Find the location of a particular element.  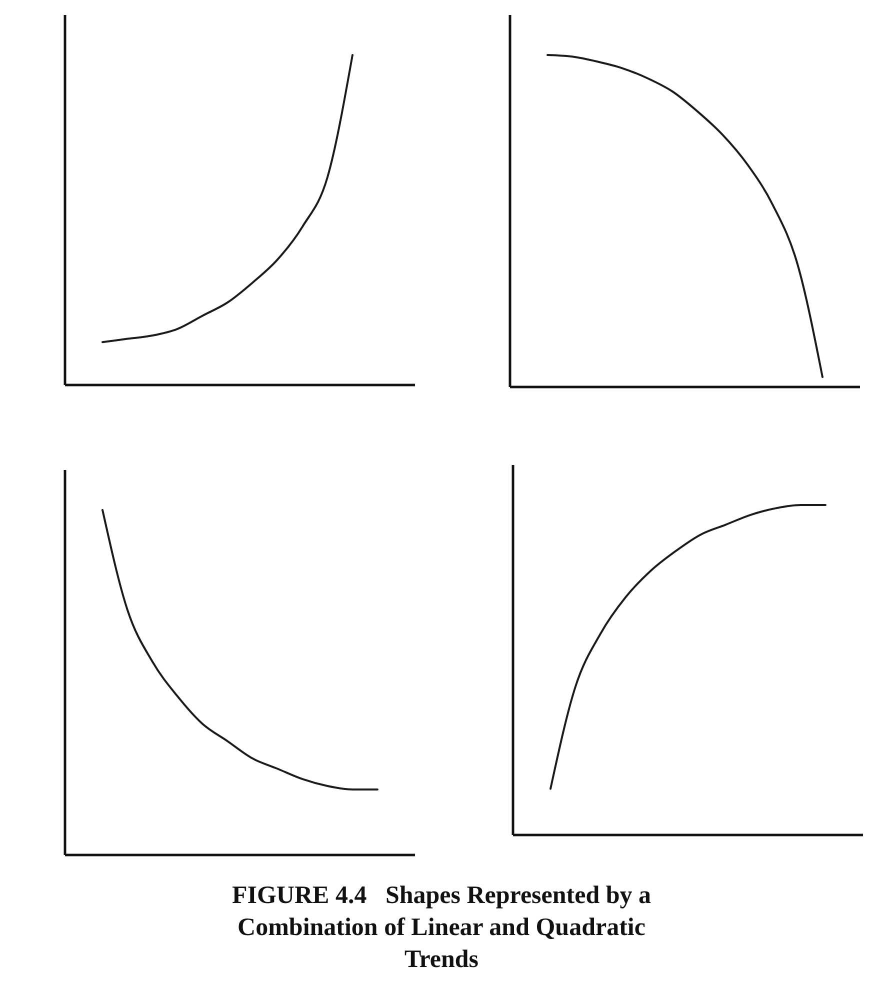

caption: FIGURE 4.4 Shapes Represented by a Combination of Linear and Quadratic Trends is located at coordinates (442, 927).